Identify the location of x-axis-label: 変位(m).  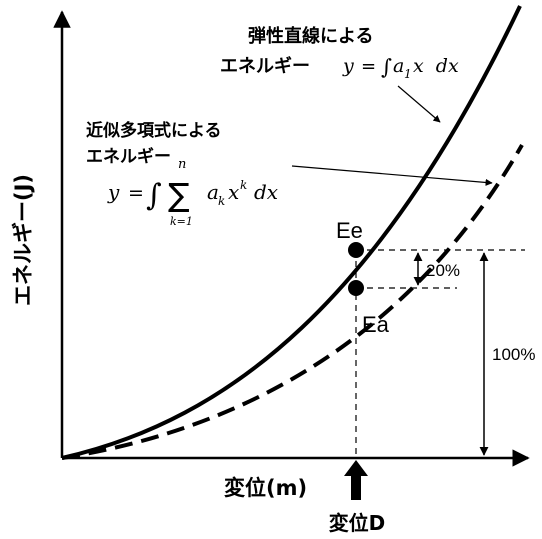
(265, 488).